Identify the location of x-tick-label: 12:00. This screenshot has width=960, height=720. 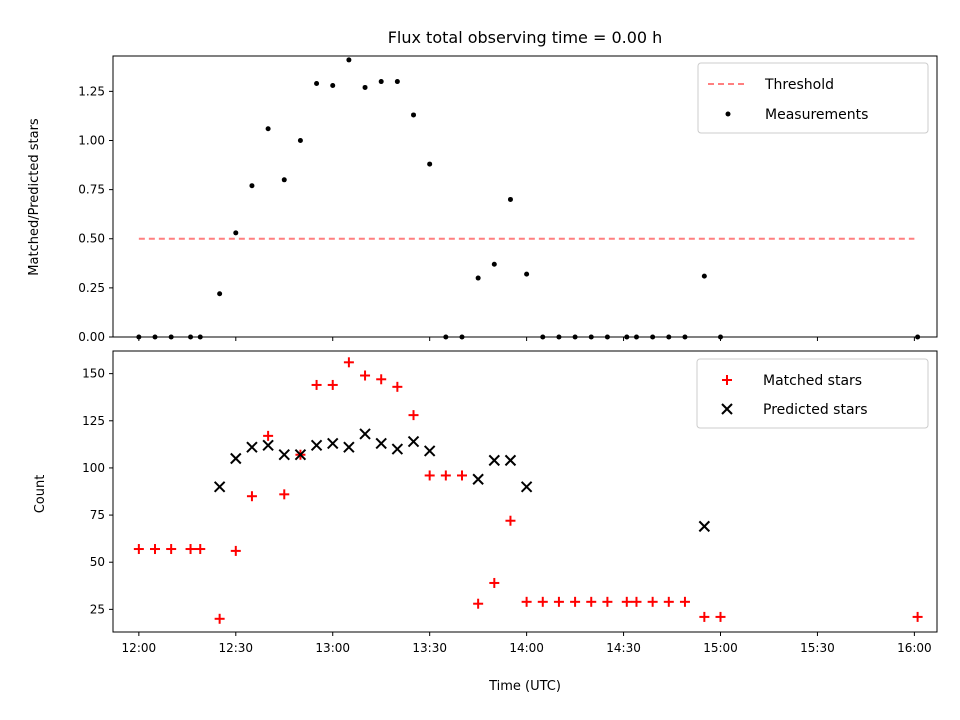
(139, 648).